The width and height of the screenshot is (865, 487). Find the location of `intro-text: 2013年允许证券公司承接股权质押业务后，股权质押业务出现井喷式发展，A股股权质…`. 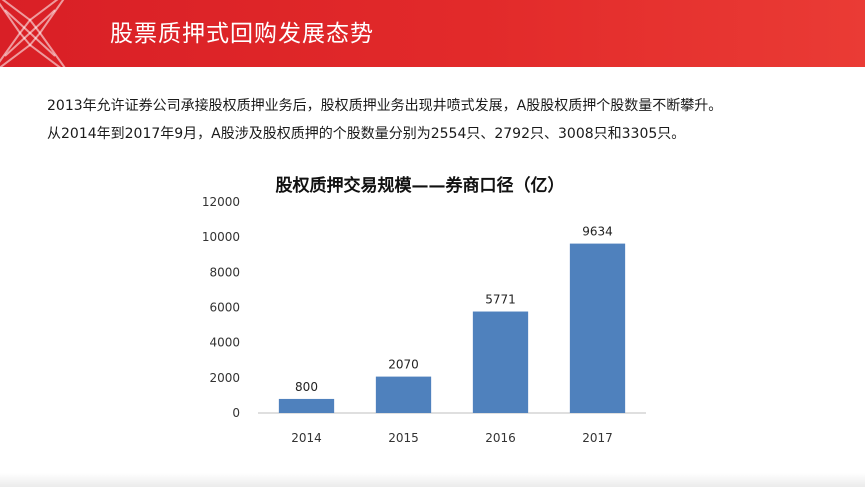

intro-text: 2013年允许证券公司承接股权质押业务后，股权质押业务出现井喷式发展，A股股权质… is located at coordinates (447, 120).